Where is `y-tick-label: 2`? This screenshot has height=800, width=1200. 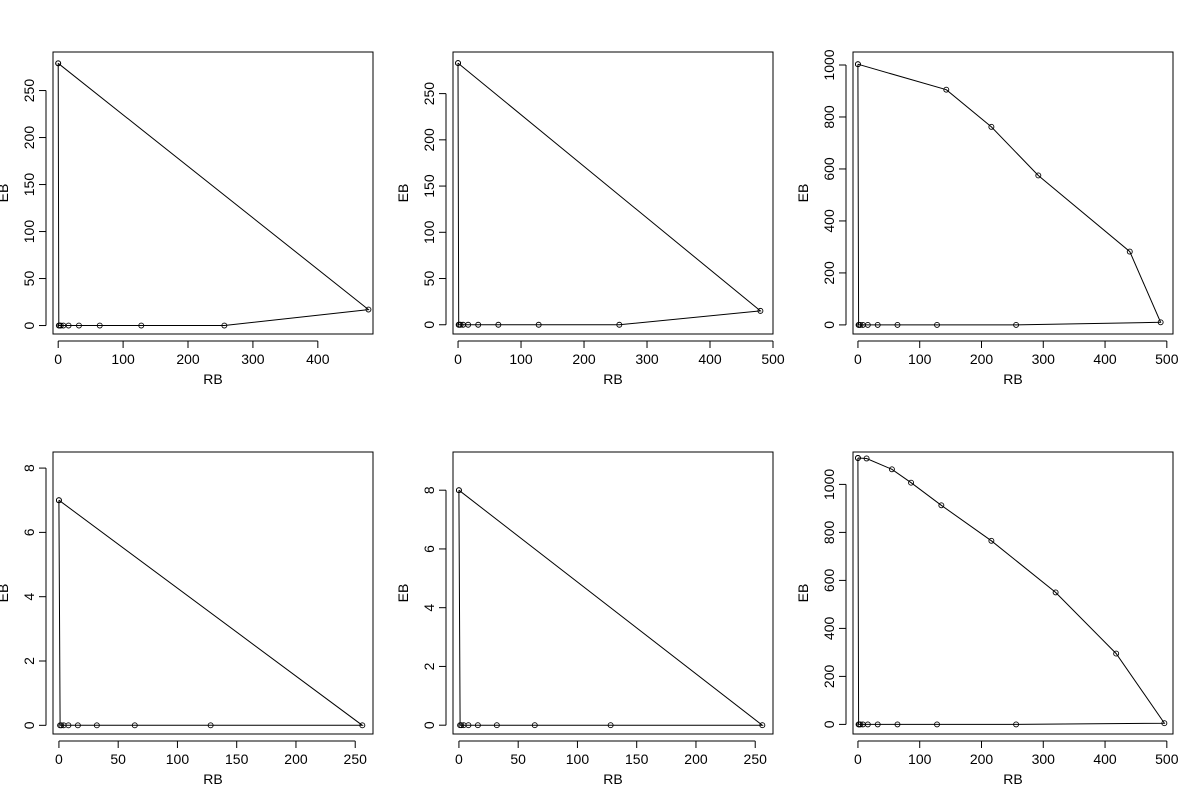
y-tick-label: 2 is located at coordinates (429, 666).